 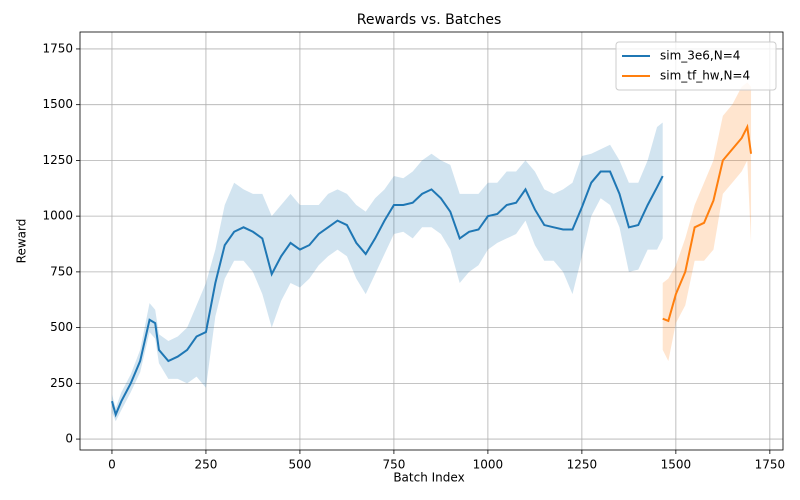 What do you see at coordinates (393, 465) in the screenshot?
I see `x-tick-label: 750` at bounding box center [393, 465].